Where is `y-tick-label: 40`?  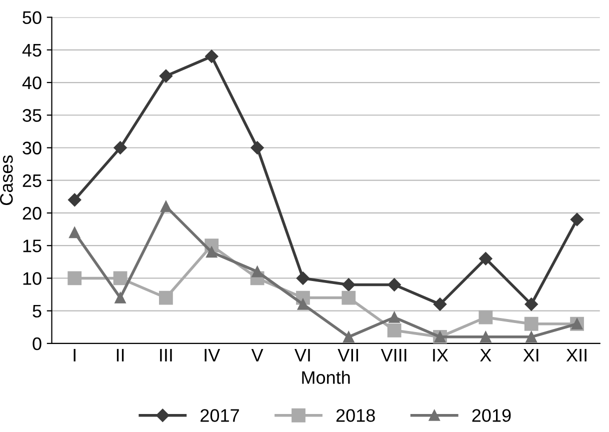 y-tick-label: 40 is located at coordinates (32, 83).